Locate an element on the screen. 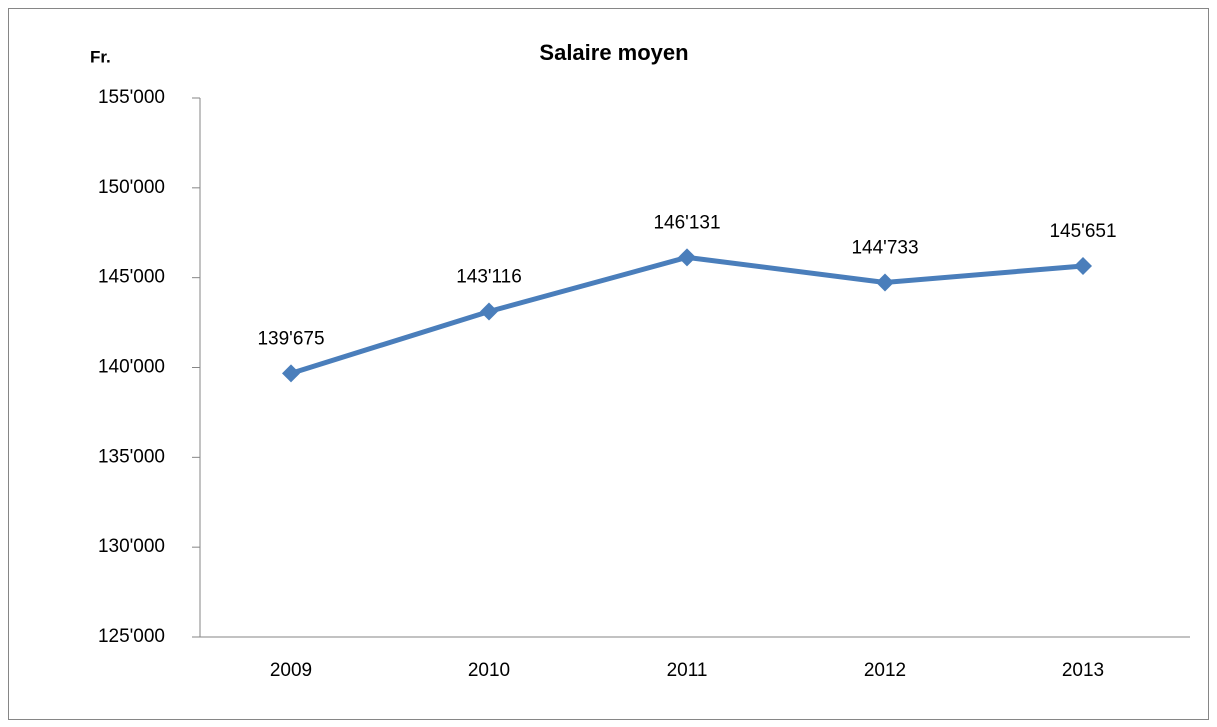 Image resolution: width=1217 pixels, height=727 pixels. data-label: 145'651 is located at coordinates (1082, 231).